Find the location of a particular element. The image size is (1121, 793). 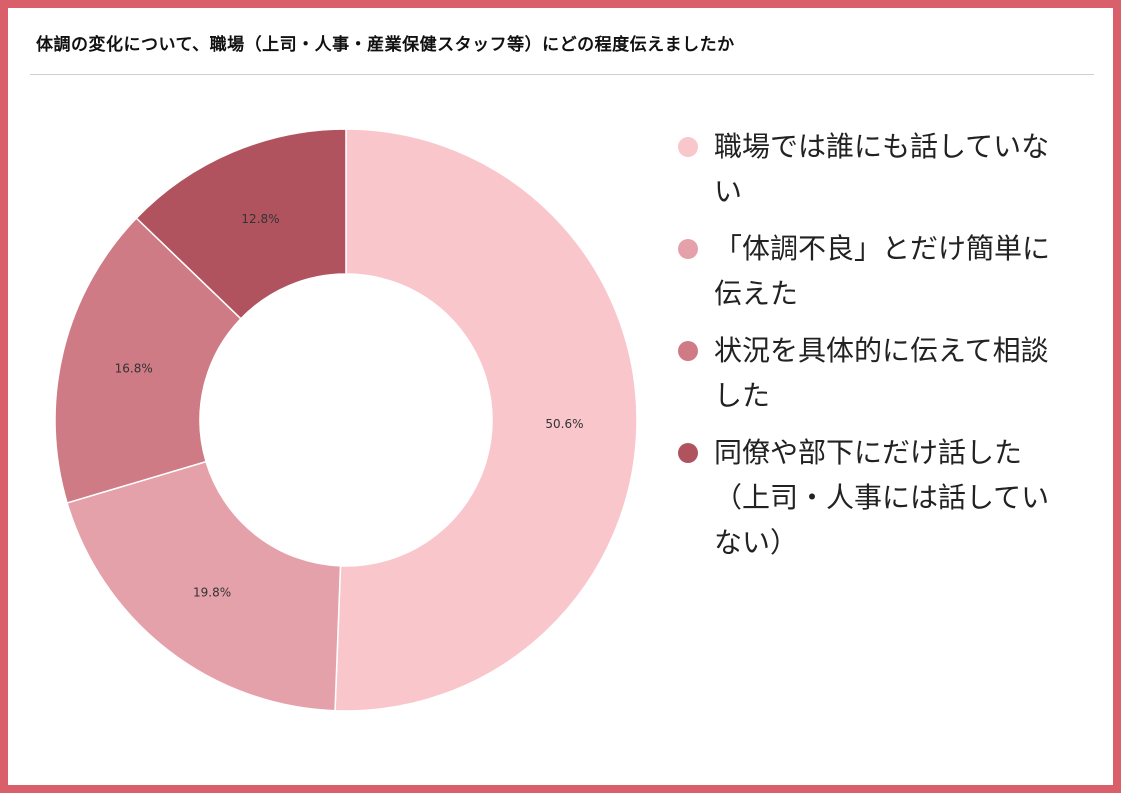

slice-value-label-4: 12.8% is located at coordinates (260, 219).